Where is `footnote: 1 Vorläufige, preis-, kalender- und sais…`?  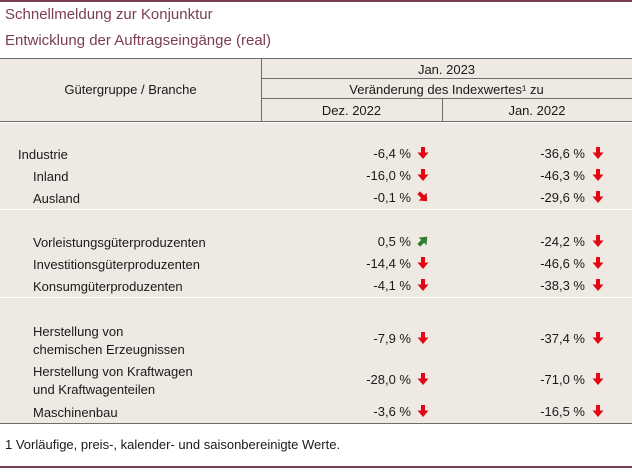 footnote: 1 Vorläufige, preis-, kalender- und sais… is located at coordinates (173, 444).